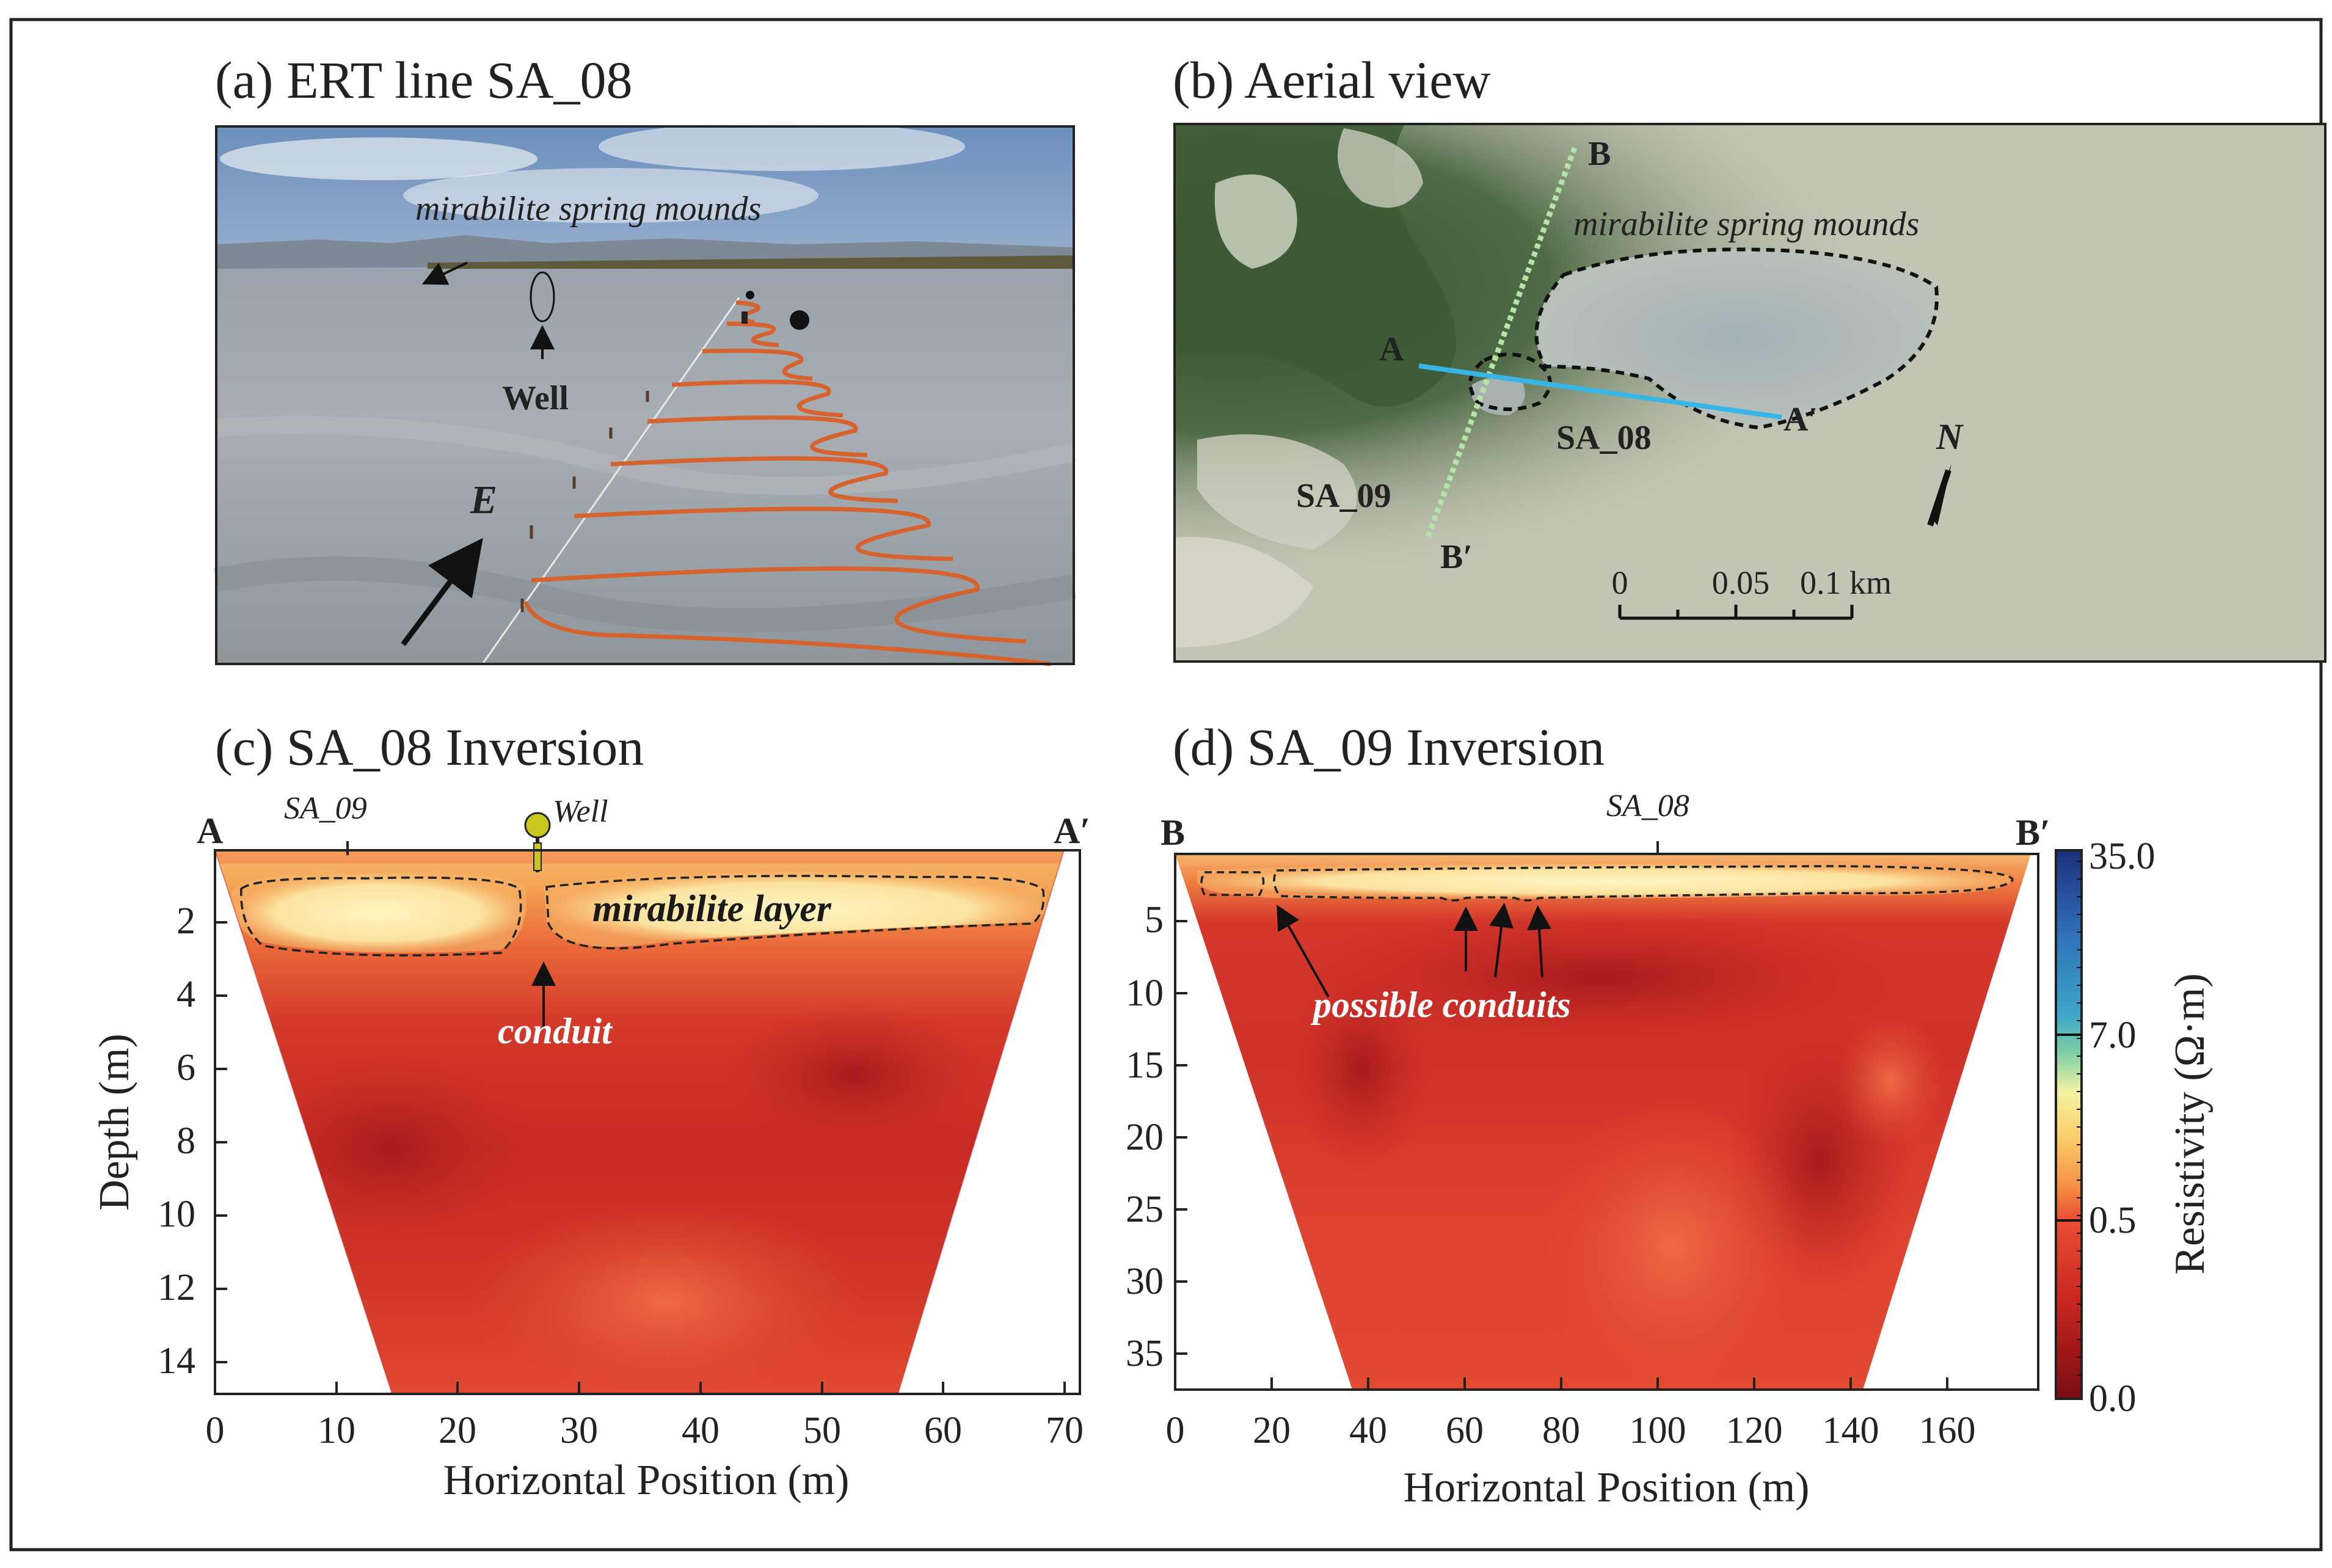  Describe the element at coordinates (1741, 582) in the screenshot. I see `scale-tick-1: 0.05` at that location.